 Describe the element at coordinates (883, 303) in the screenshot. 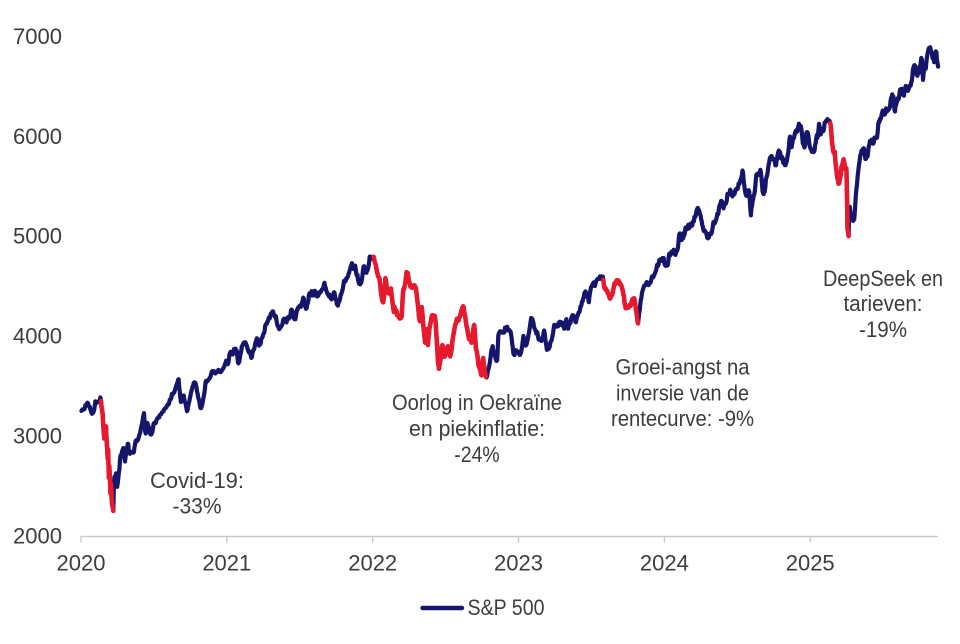

I see `svg-text: tarieven:` at that location.